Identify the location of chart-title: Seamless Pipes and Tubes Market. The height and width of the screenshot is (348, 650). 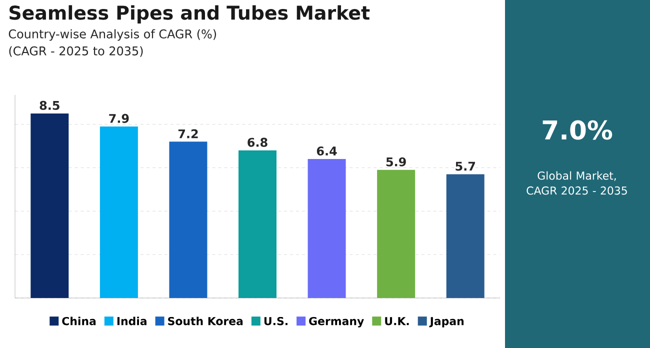
(190, 14).